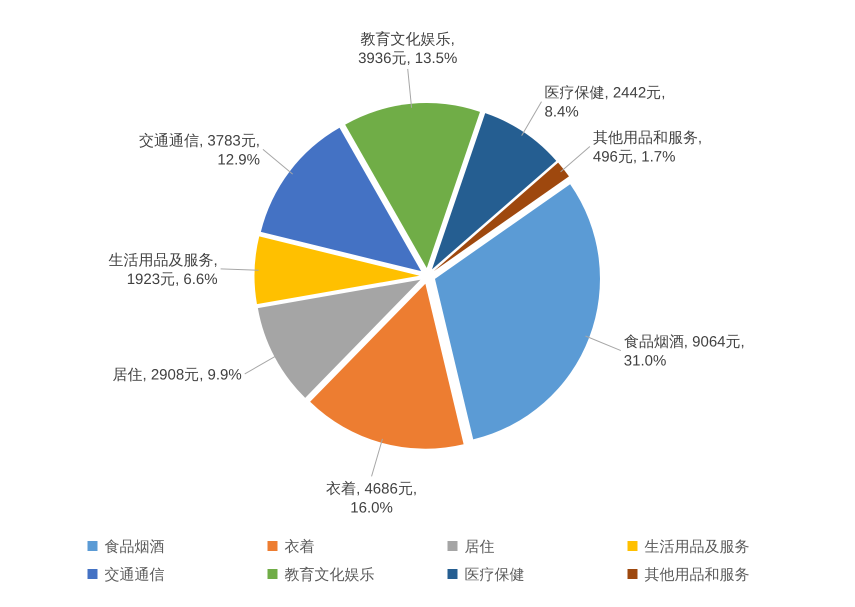 The height and width of the screenshot is (607, 855). What do you see at coordinates (494, 575) in the screenshot?
I see `legend-label: 医疗保健` at bounding box center [494, 575].